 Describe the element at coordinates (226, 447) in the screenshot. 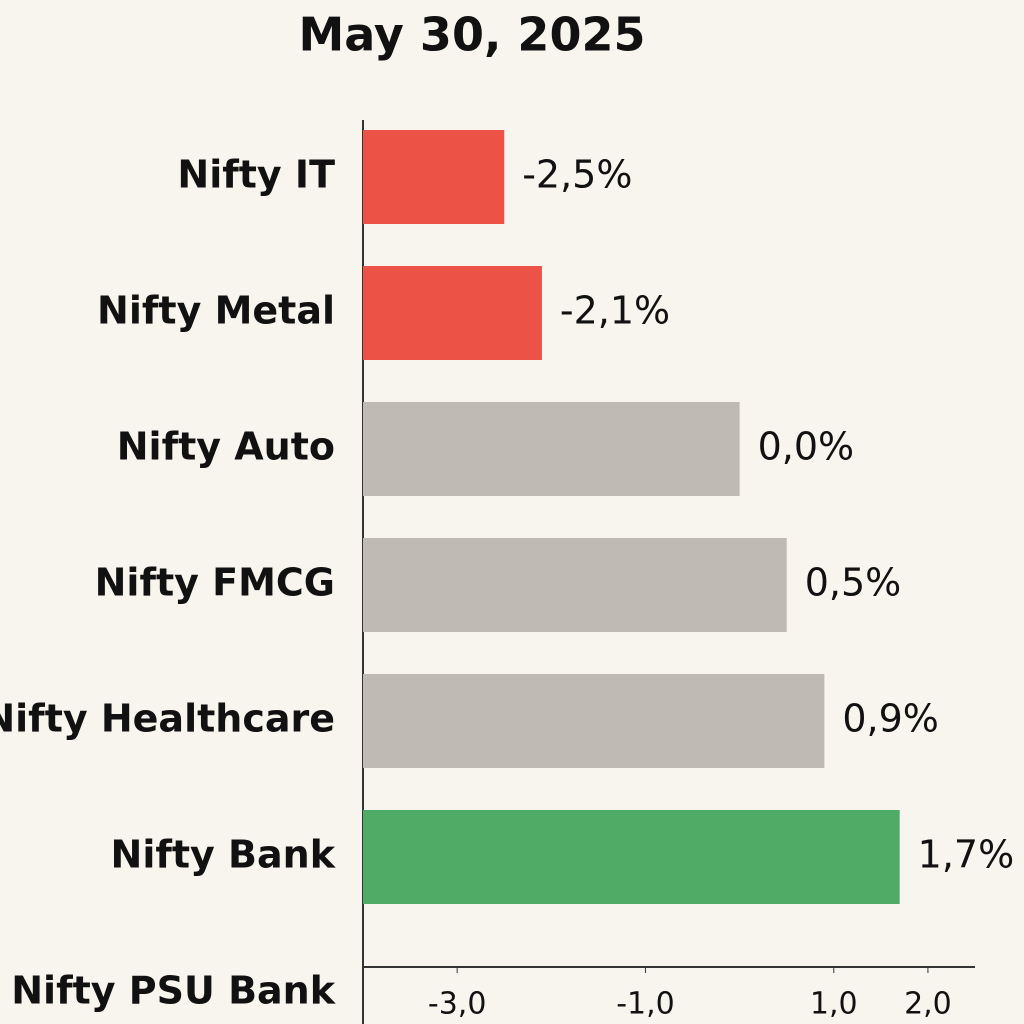

I see `category-label: Nifty Auto` at that location.